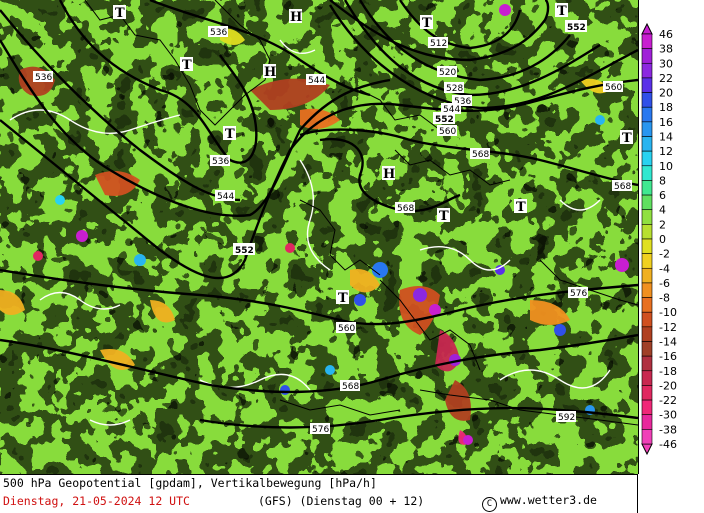  I want to click on contour-label: 520, so click(447, 72).